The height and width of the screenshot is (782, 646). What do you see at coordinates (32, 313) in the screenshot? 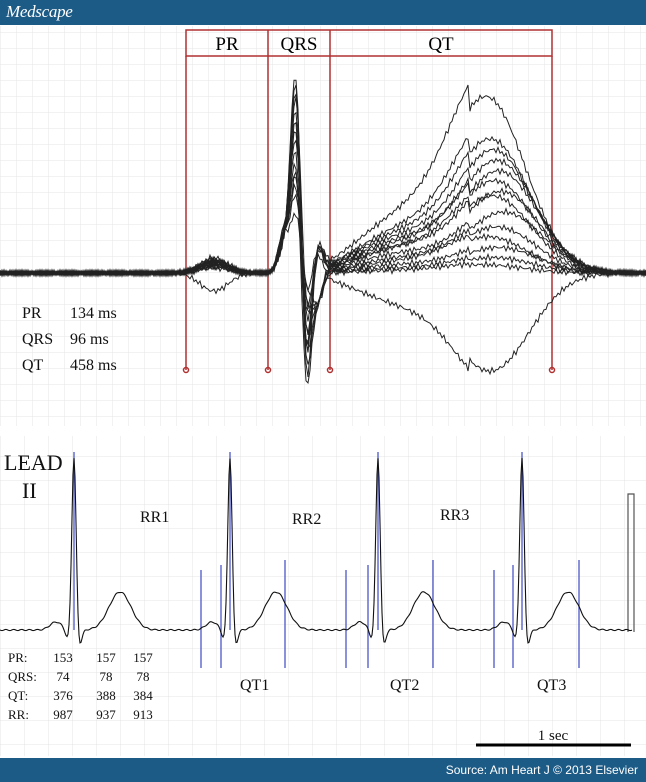
I see `measure-pr-label: PR` at bounding box center [32, 313].